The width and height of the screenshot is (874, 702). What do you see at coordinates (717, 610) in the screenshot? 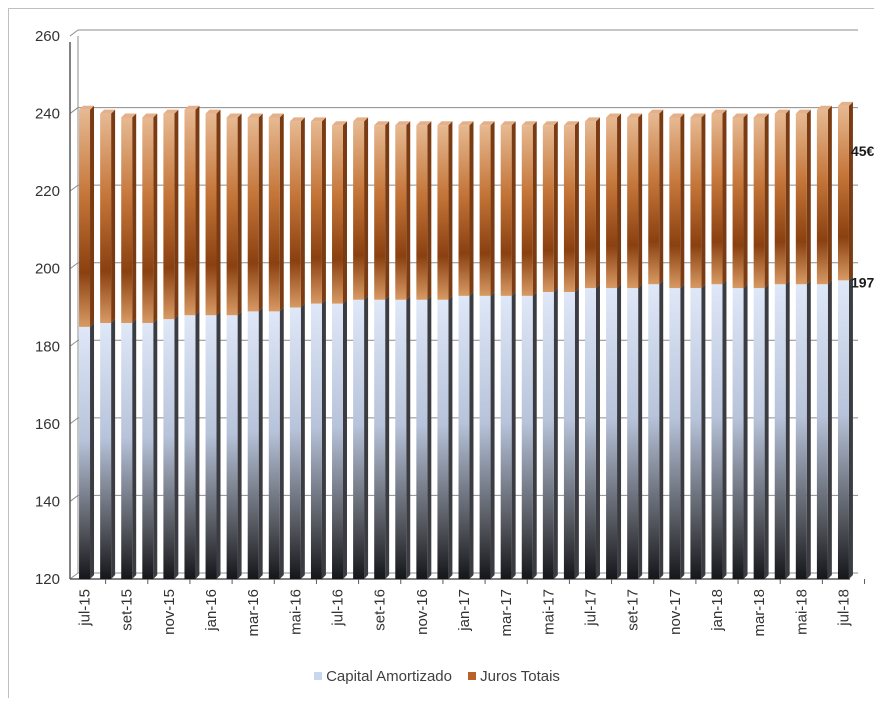
I see `x-tick-label: jan-18` at bounding box center [717, 610].